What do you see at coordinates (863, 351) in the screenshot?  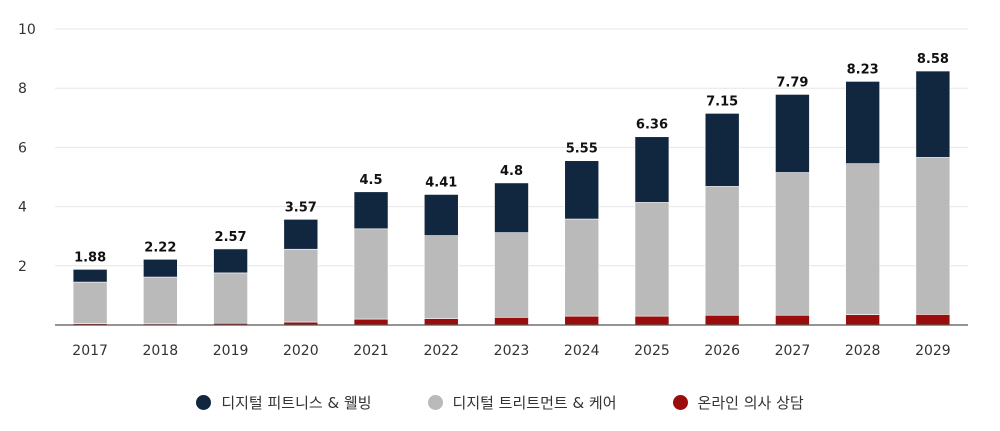 I see `x-tick-label: 2028` at bounding box center [863, 351].